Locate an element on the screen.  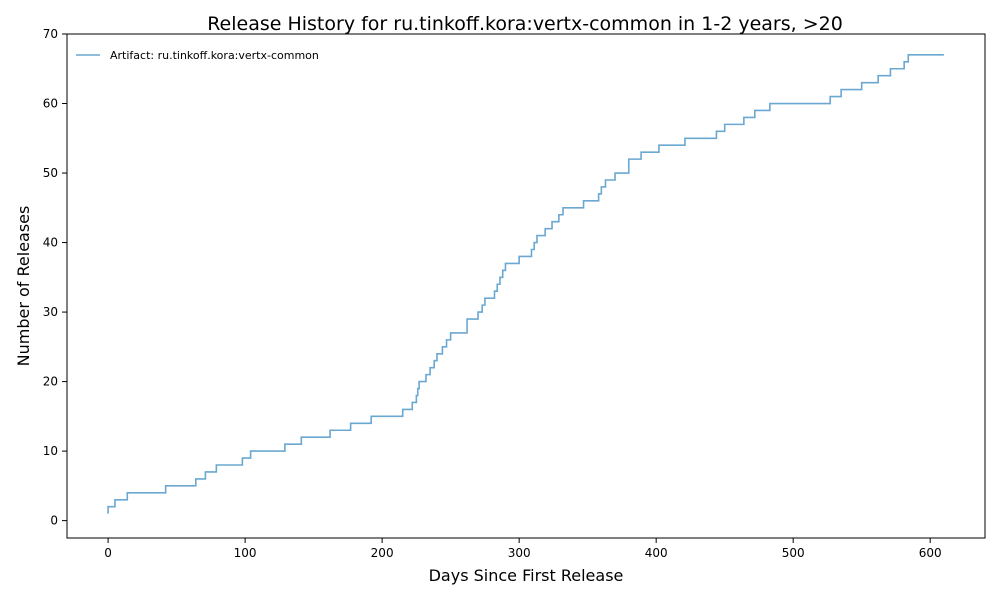
x-tick-label: 0 is located at coordinates (108, 553).